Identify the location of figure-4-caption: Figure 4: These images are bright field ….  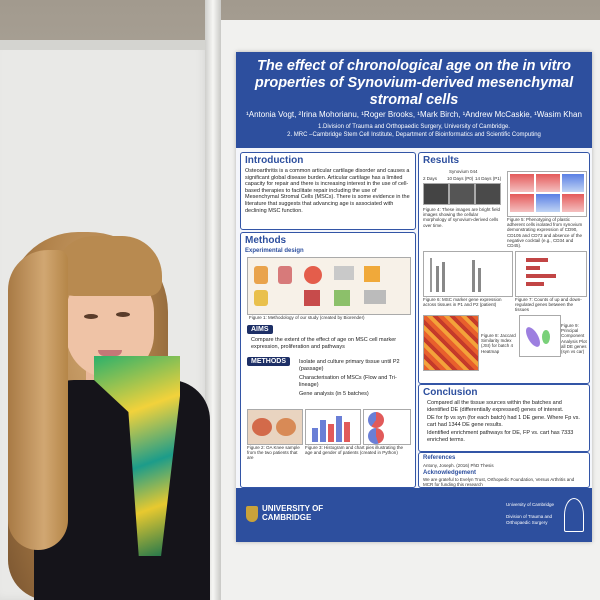
(461, 217).